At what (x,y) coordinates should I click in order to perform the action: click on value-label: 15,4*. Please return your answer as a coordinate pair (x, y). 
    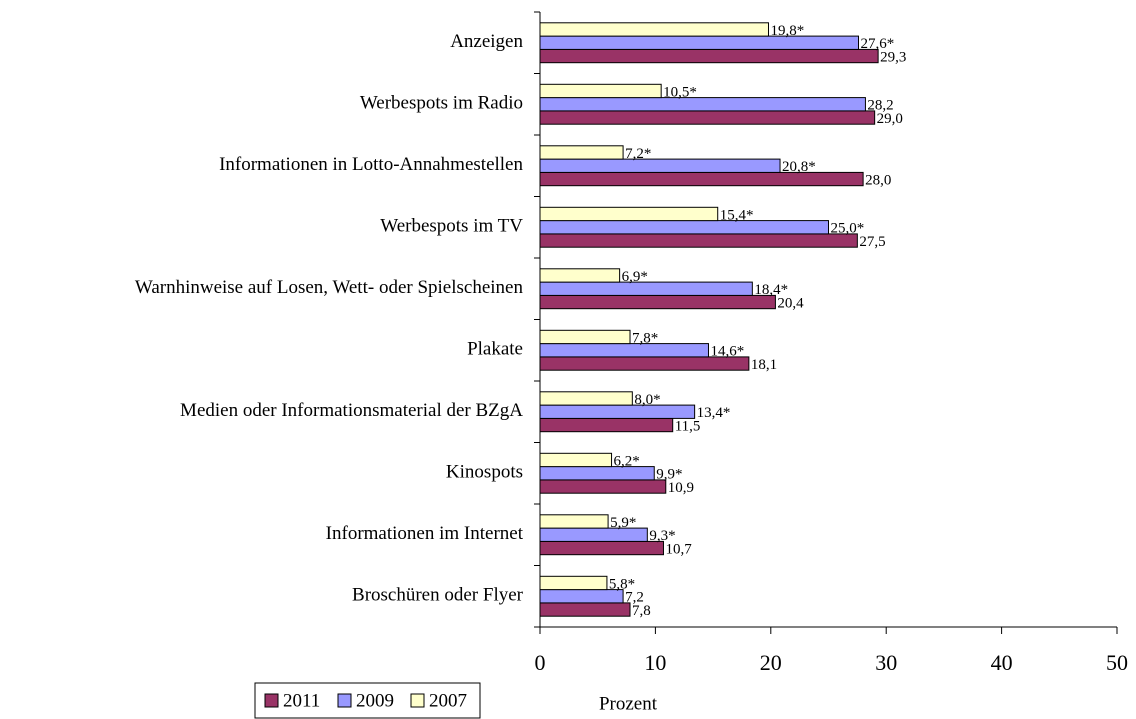
    Looking at the image, I should click on (737, 215).